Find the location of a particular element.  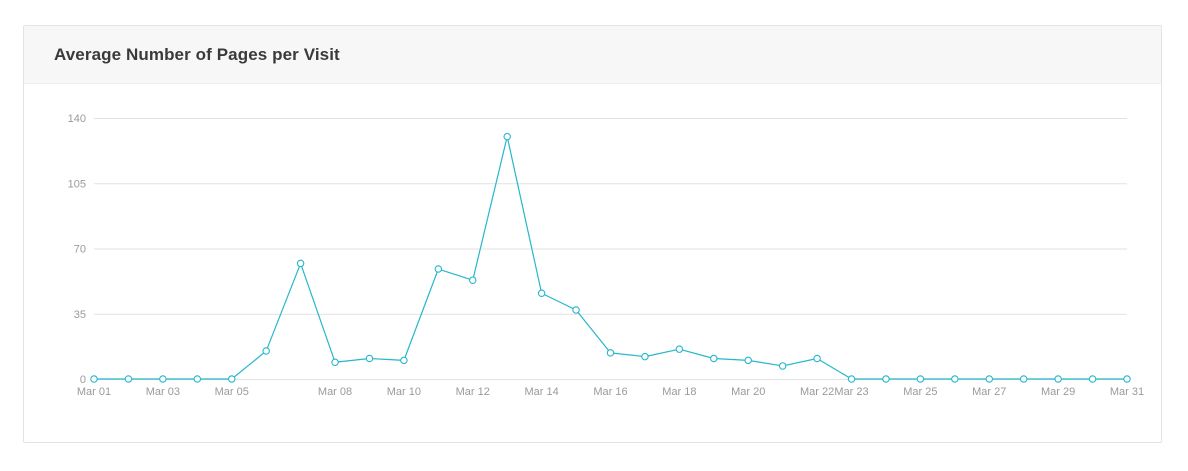

y-tick-label: 105 is located at coordinates (77, 184).